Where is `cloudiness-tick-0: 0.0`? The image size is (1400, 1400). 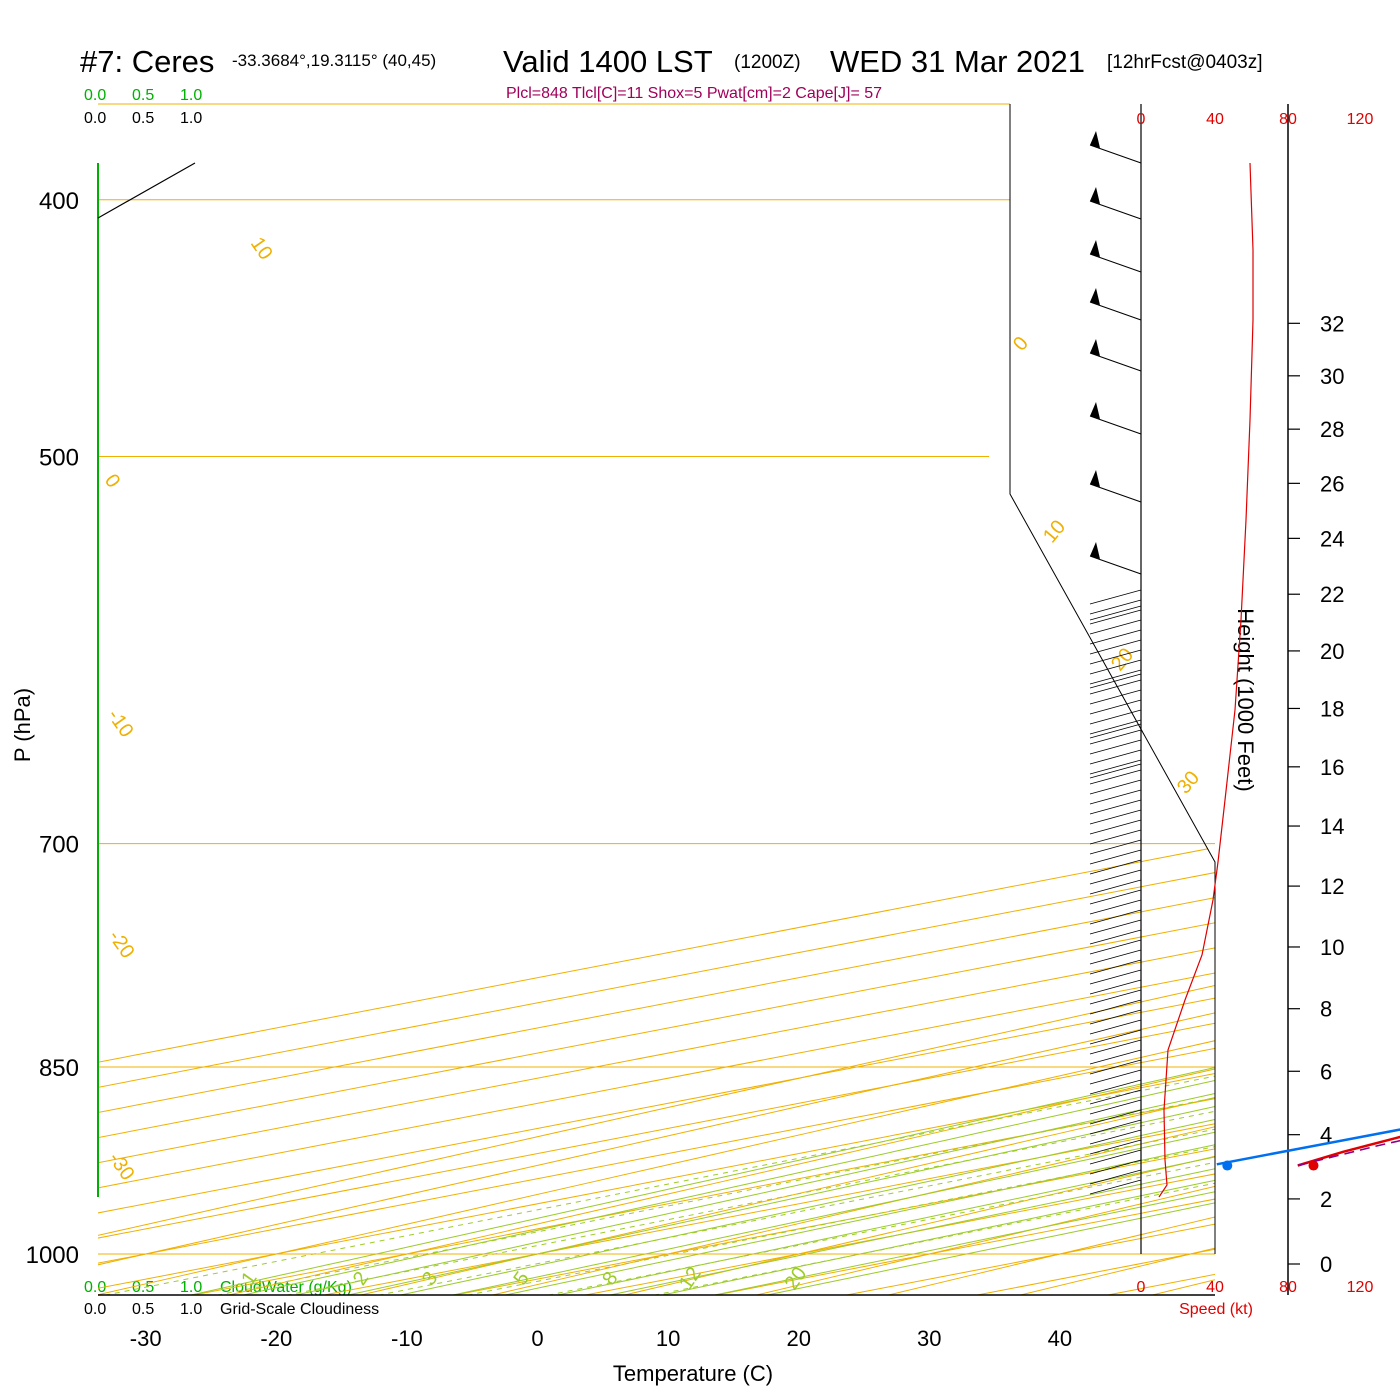 cloudiness-tick-0: 0.0 is located at coordinates (95, 118).